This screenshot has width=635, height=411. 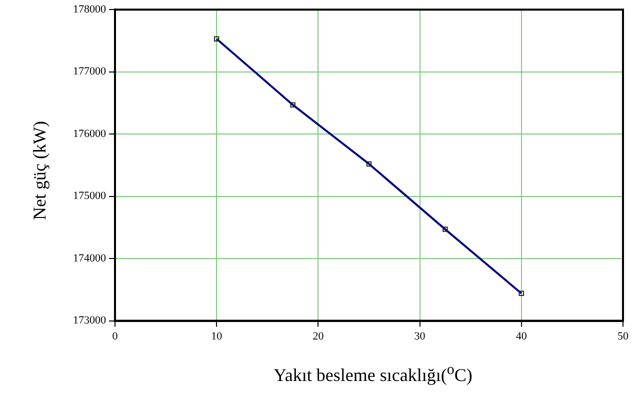 I want to click on x-tick-label: 30, so click(x=420, y=336).